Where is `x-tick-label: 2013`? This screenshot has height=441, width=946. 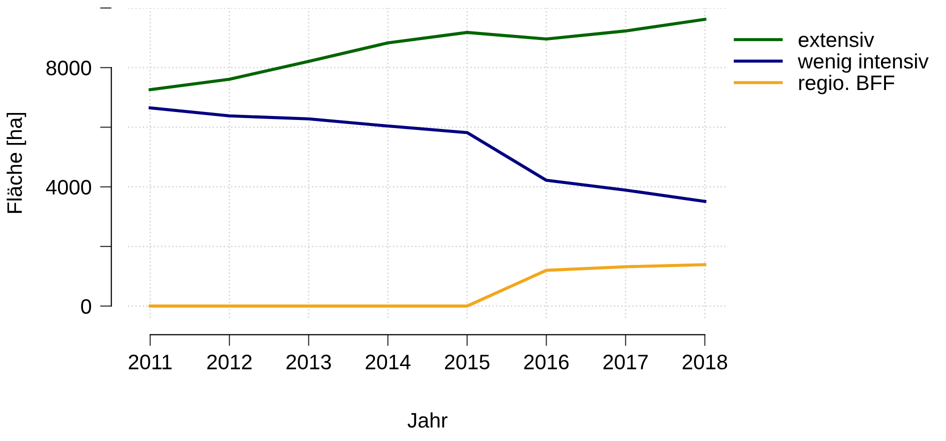
x-tick-label: 2013 is located at coordinates (308, 362).